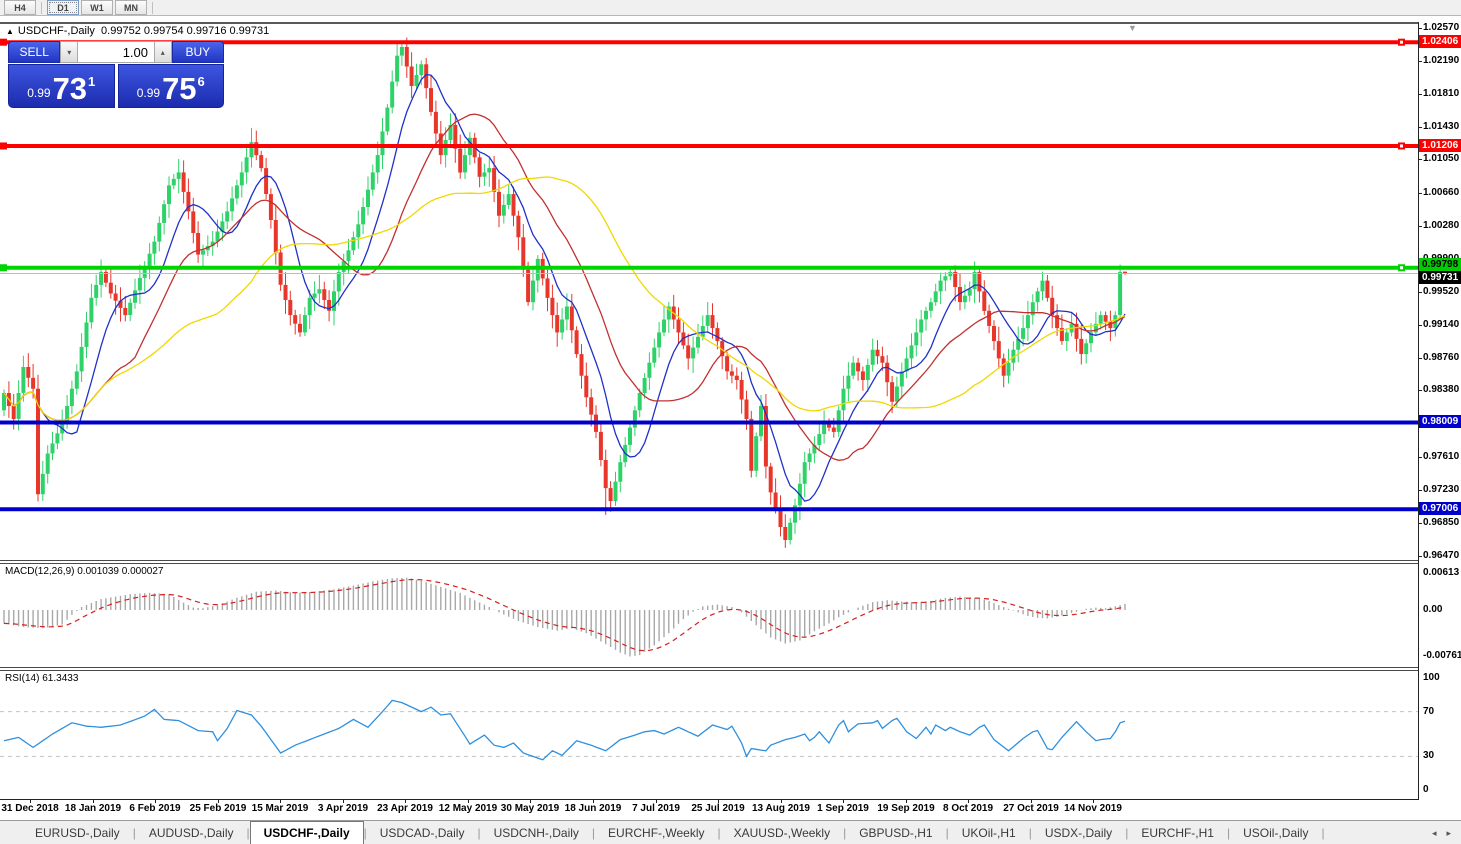 The image size is (1461, 844). Describe the element at coordinates (782, 833) in the screenshot. I see `symbol-tab-XAUUSD-Weekly: XAUUSD-,Weekly` at that location.